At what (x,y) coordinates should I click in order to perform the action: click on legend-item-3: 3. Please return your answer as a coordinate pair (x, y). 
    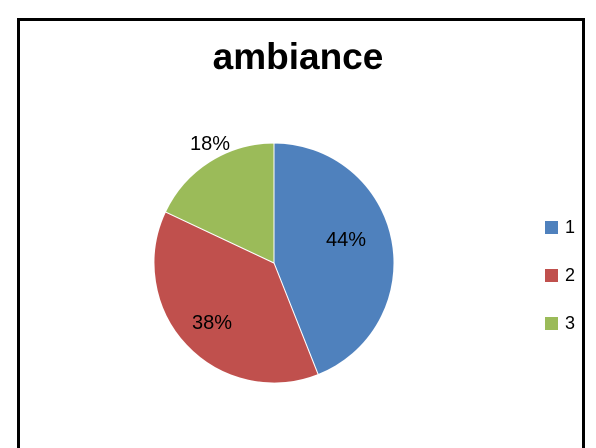
    Looking at the image, I should click on (560, 323).